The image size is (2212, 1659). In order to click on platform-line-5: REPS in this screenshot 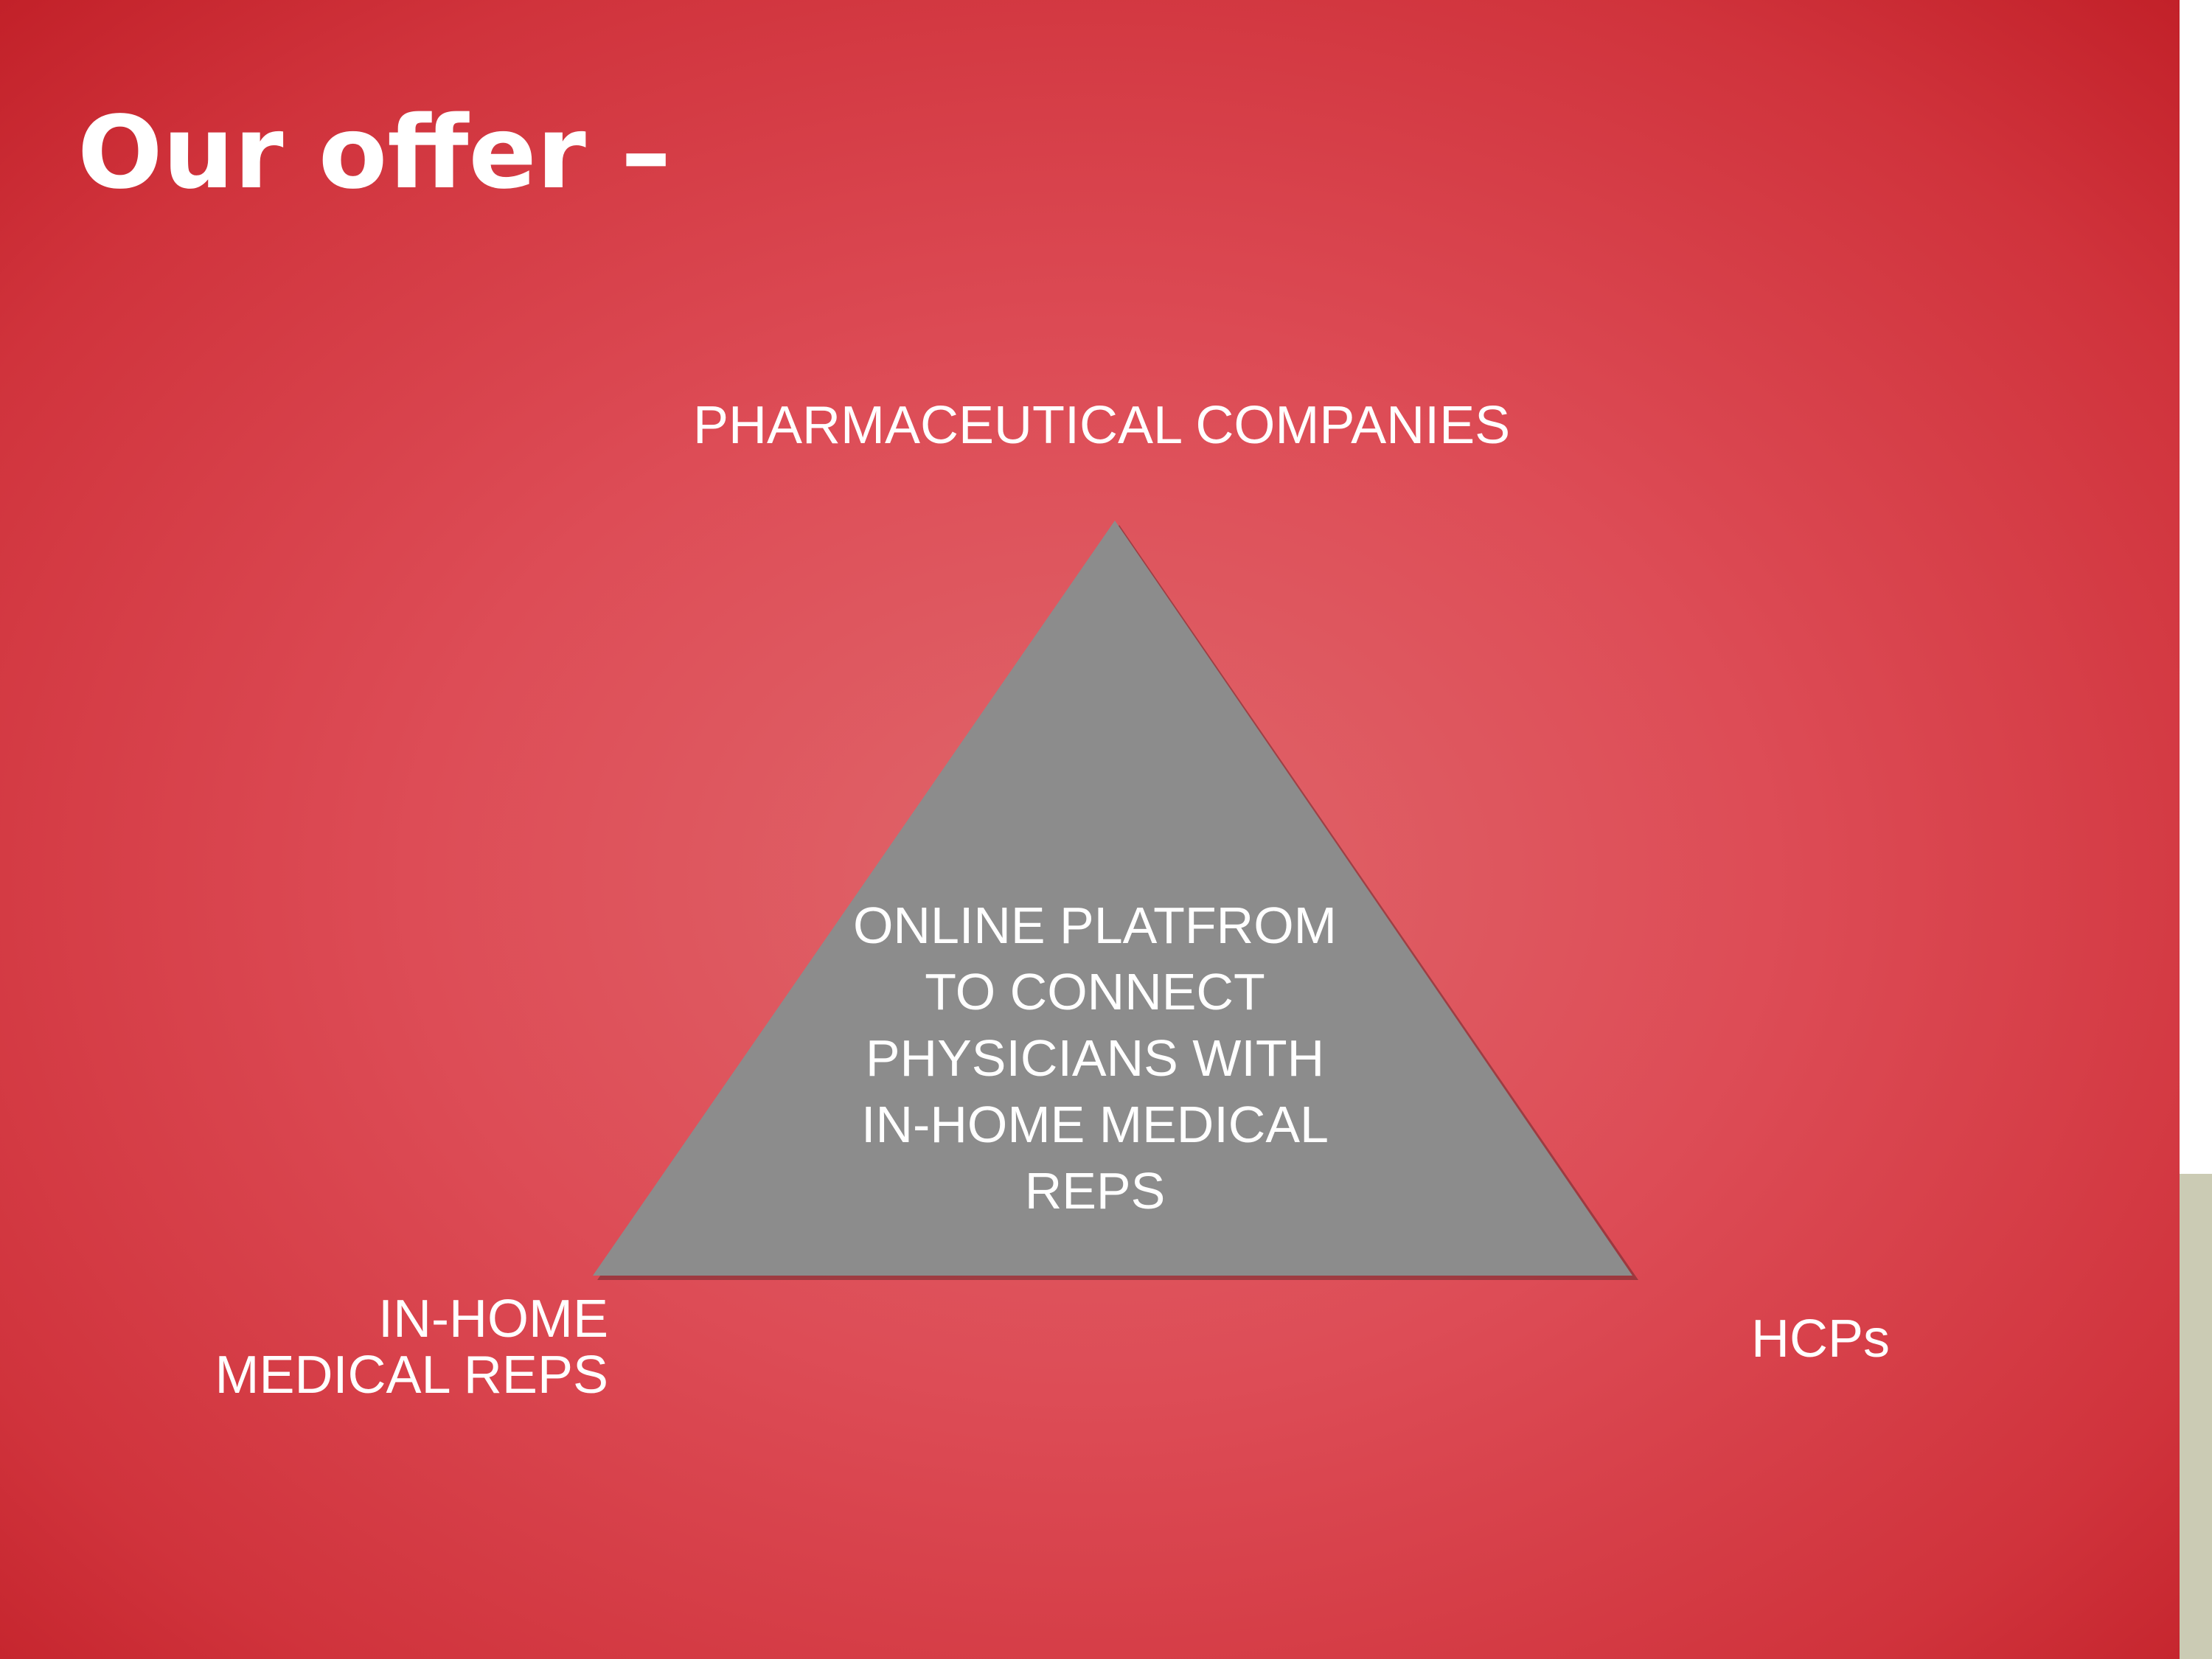, I will do `click(1095, 1191)`.